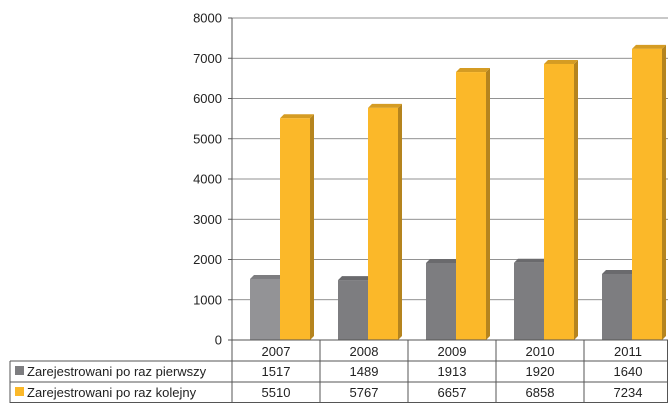 This screenshot has width=668, height=403. What do you see at coordinates (207, 299) in the screenshot?
I see `y-tick-label: 1000` at bounding box center [207, 299].